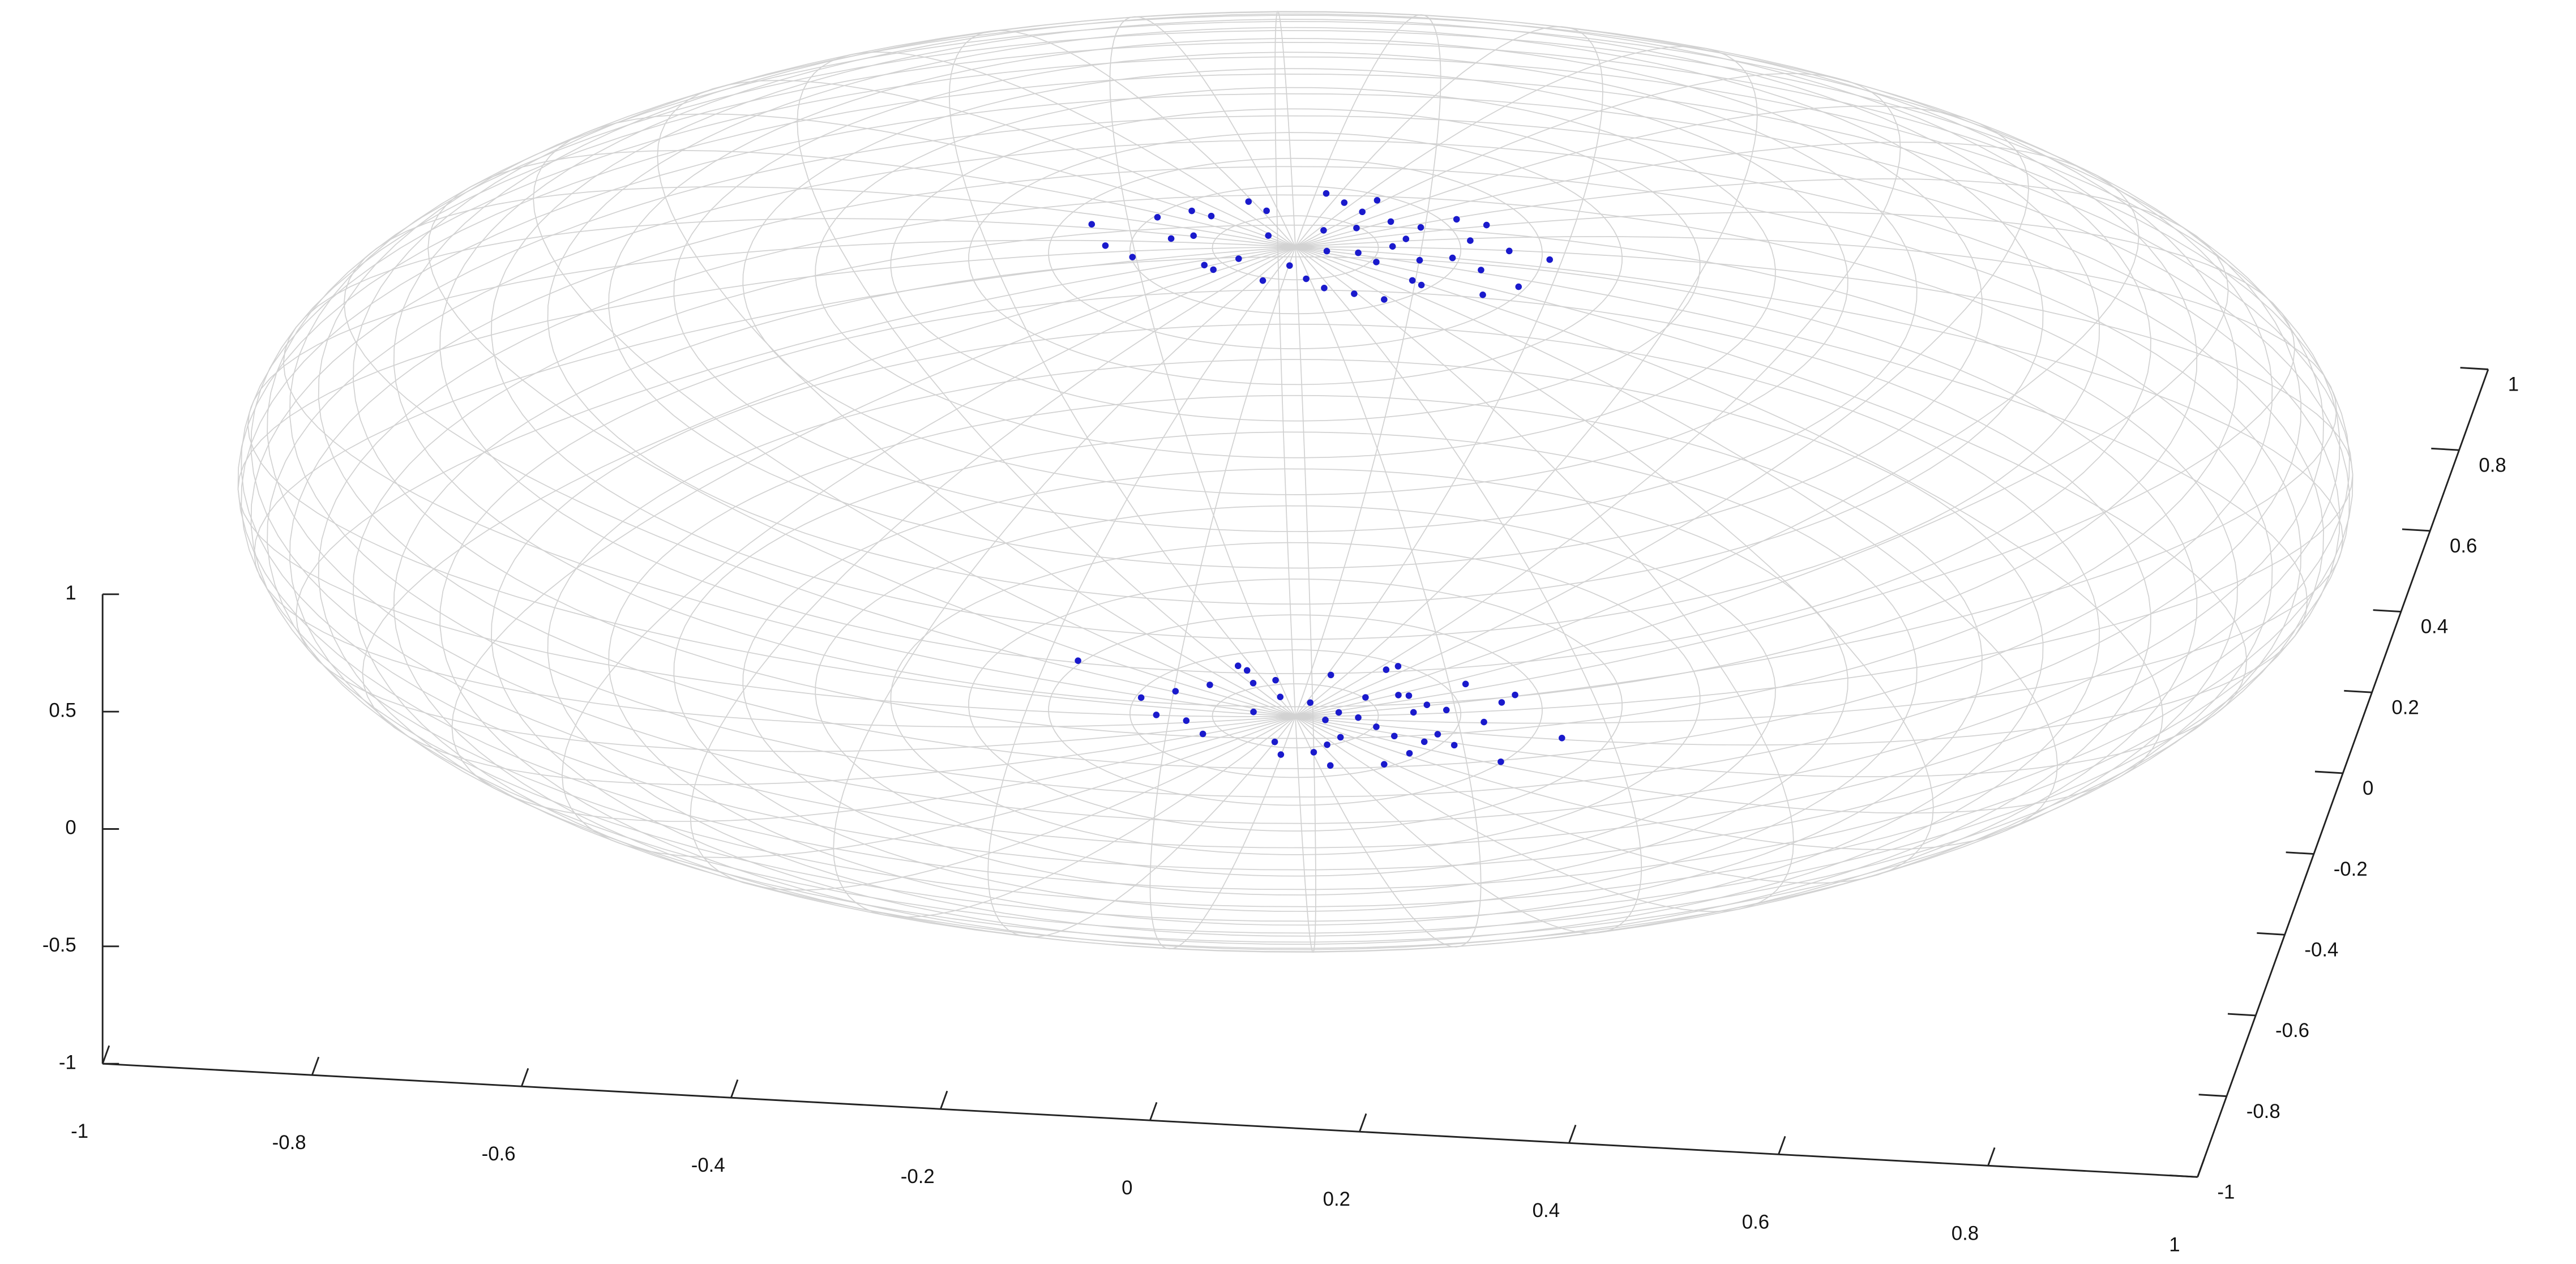  Describe the element at coordinates (1546, 1211) in the screenshot. I see `x-tick-label: 0.4` at that location.